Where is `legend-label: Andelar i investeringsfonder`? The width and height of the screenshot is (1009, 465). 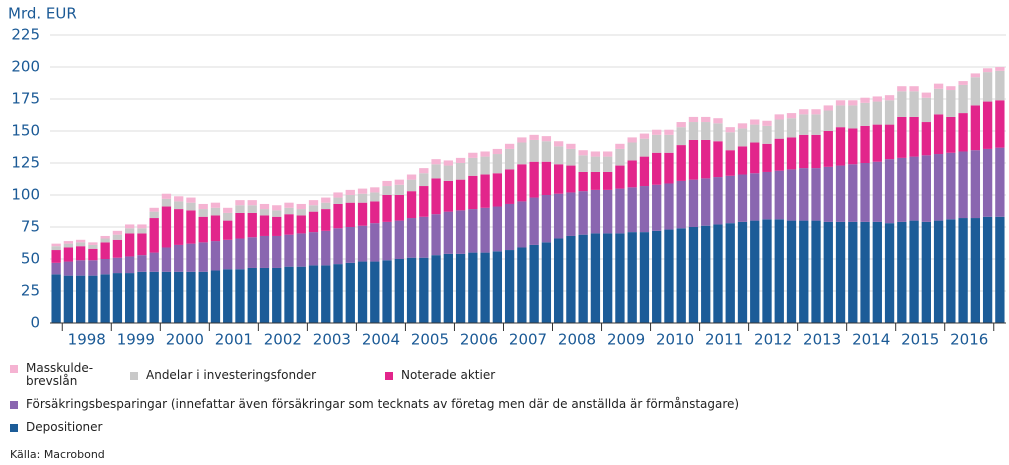 legend-label: Andelar i investeringsfonder is located at coordinates (231, 375).